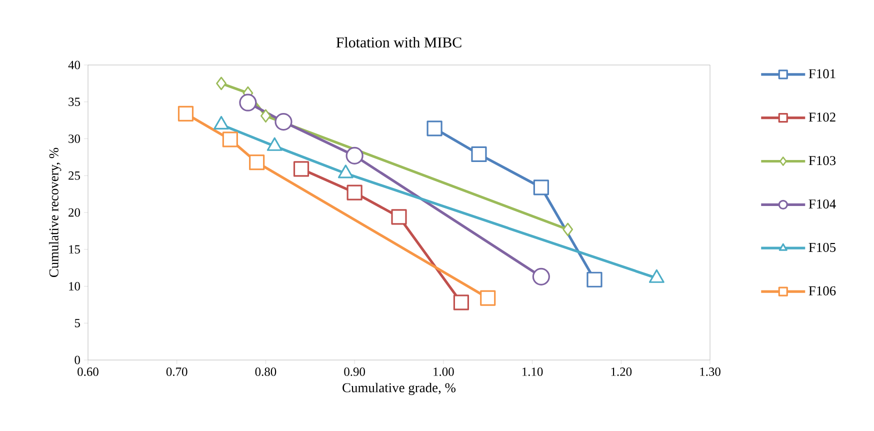  What do you see at coordinates (822, 204) in the screenshot?
I see `legend-label: F104` at bounding box center [822, 204].